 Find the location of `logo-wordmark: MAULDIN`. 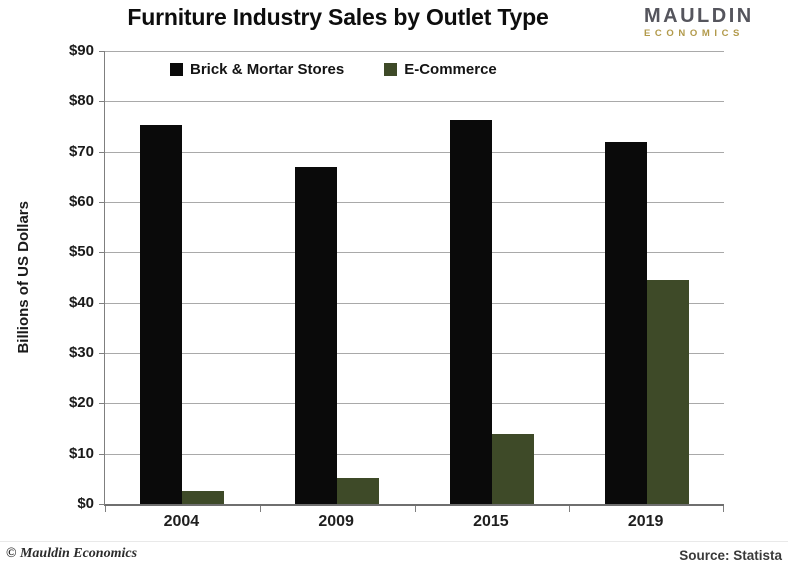

logo-wordmark: MAULDIN is located at coordinates (699, 16).